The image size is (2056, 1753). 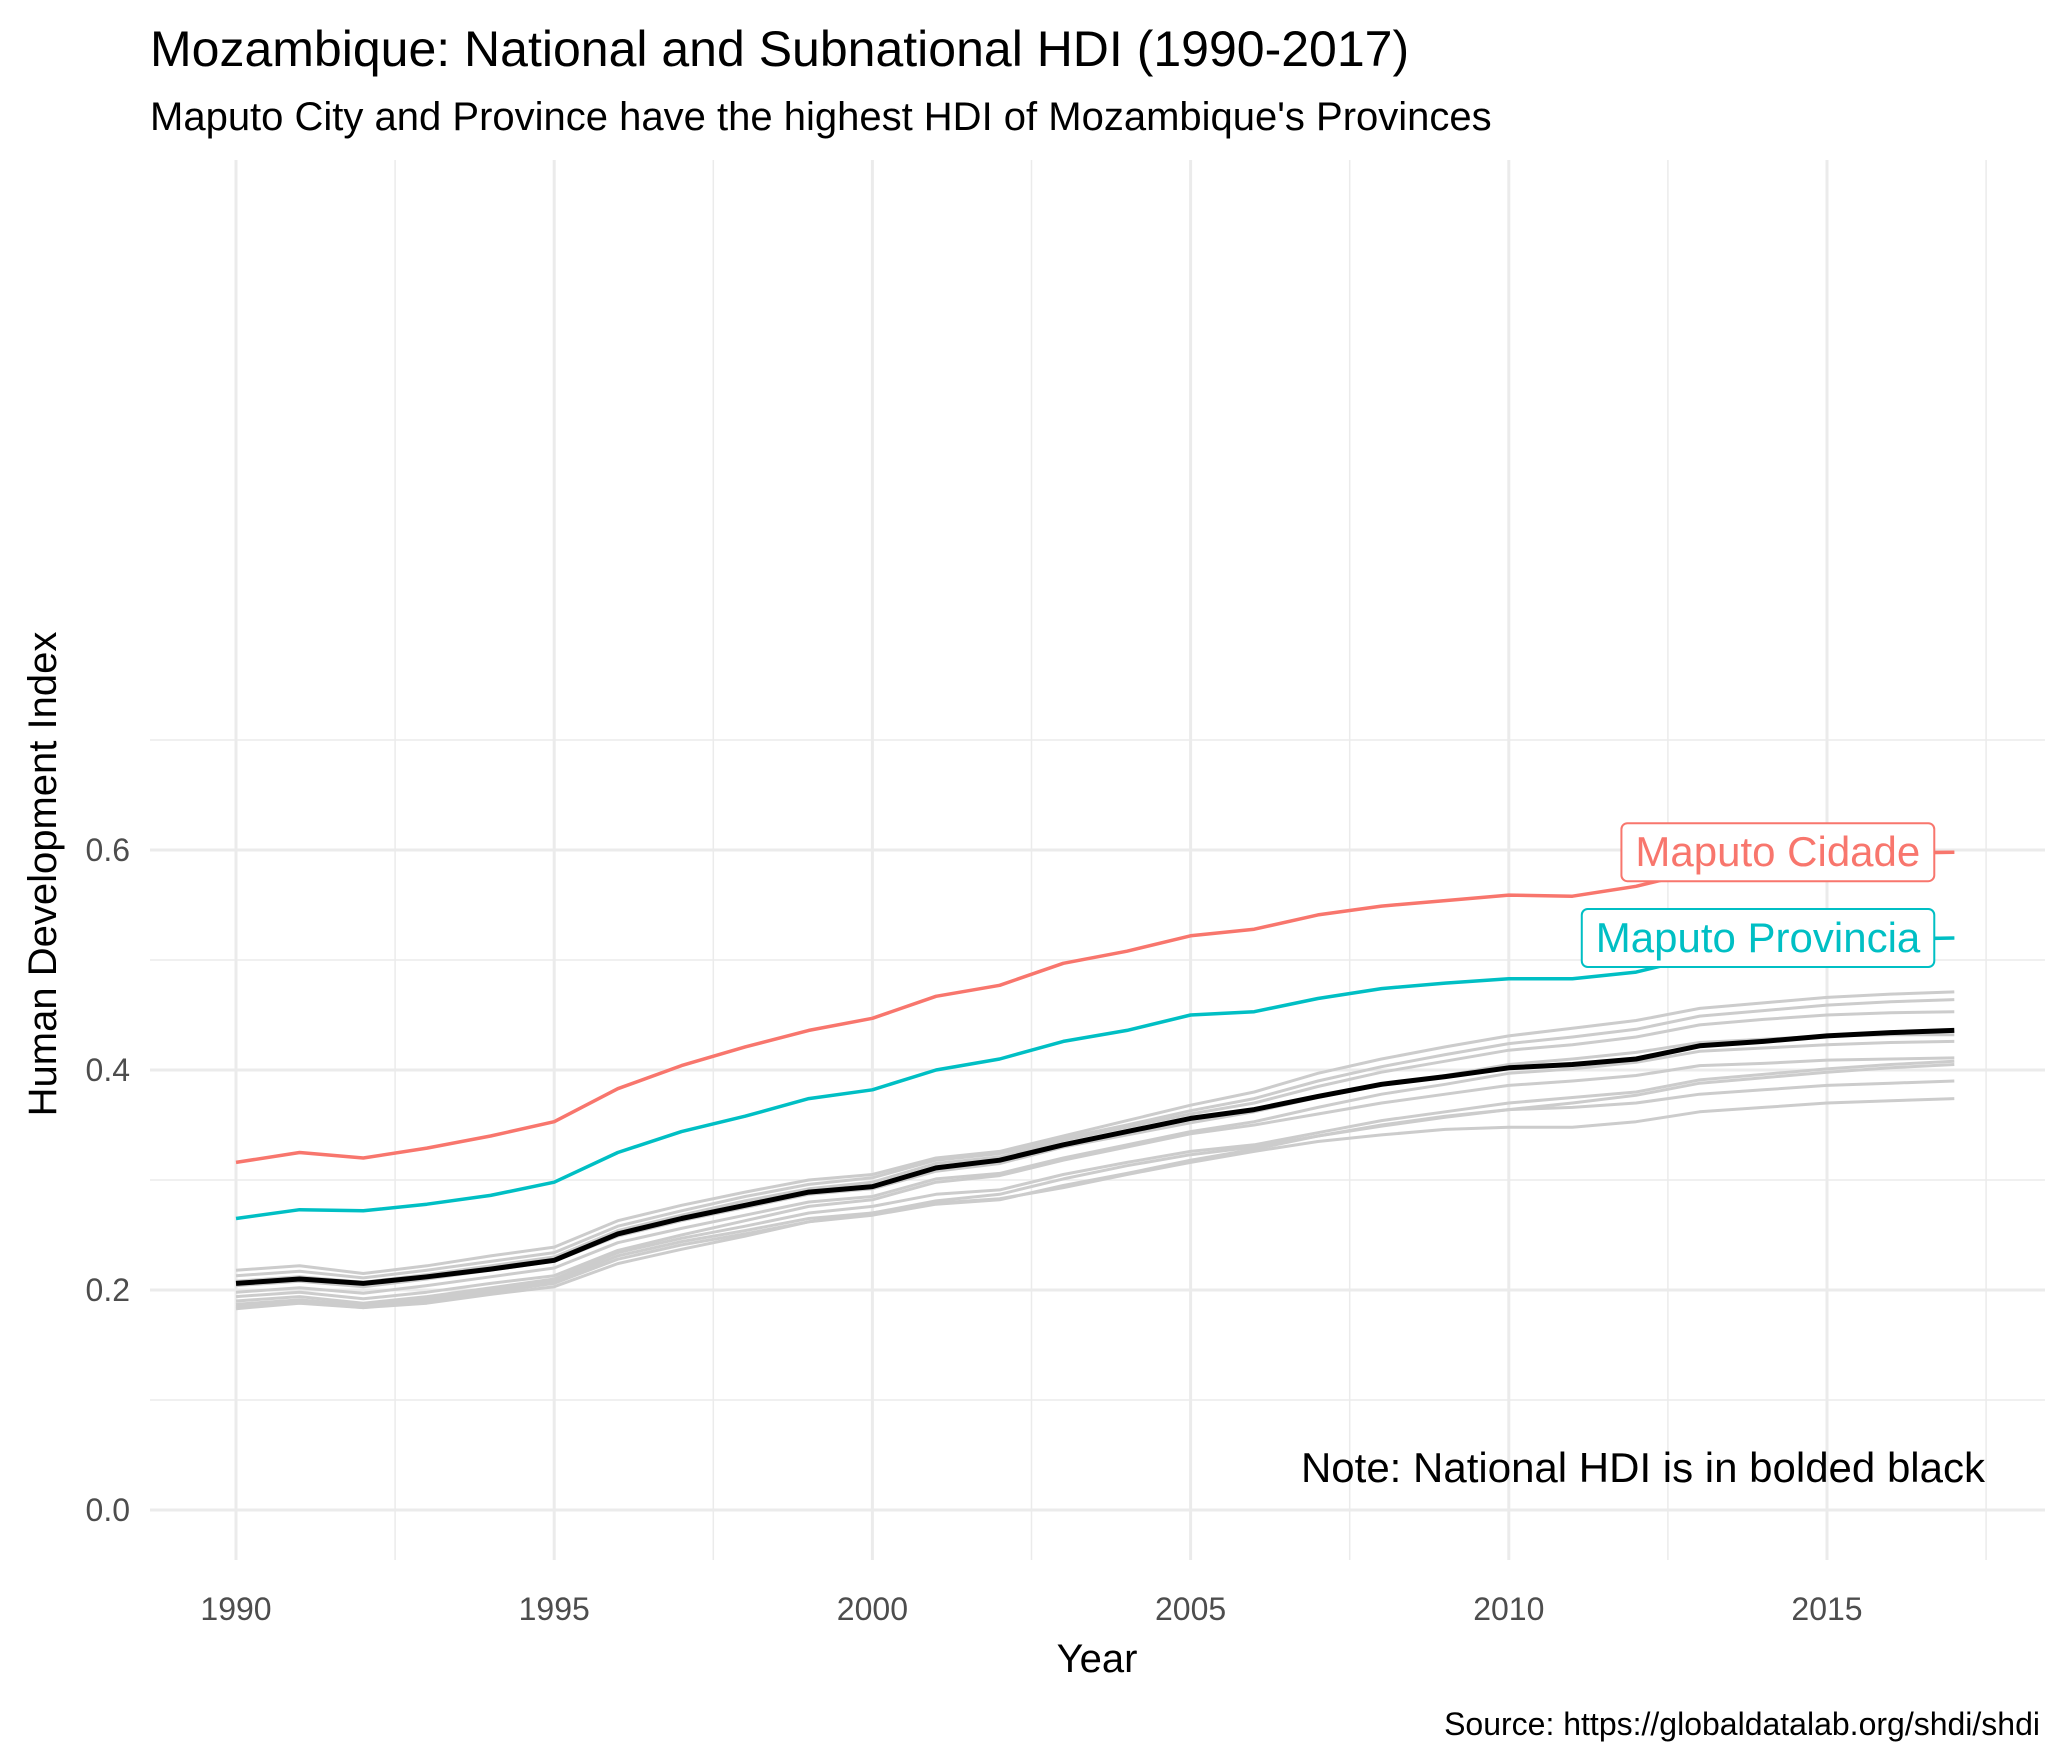 I want to click on x-axis-ticks: 1990 1995 2000 2005 2010 2015, so click(x=1031, y=1609).